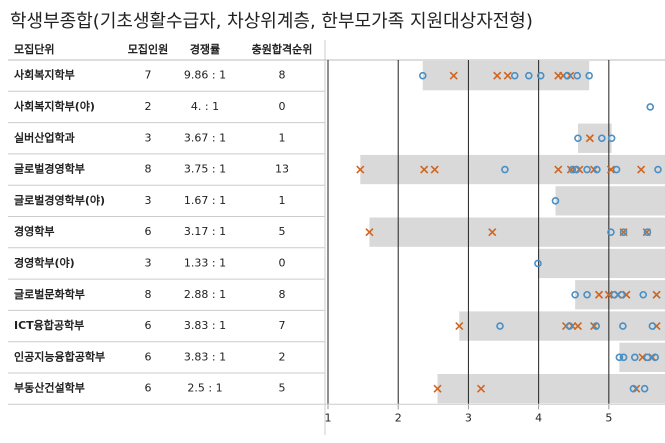 The image size is (665, 443). I want to click on title: 학생부종합(기초생활수급자, 차상위계층, 한부모가족 지원대상자전형), so click(271, 21).